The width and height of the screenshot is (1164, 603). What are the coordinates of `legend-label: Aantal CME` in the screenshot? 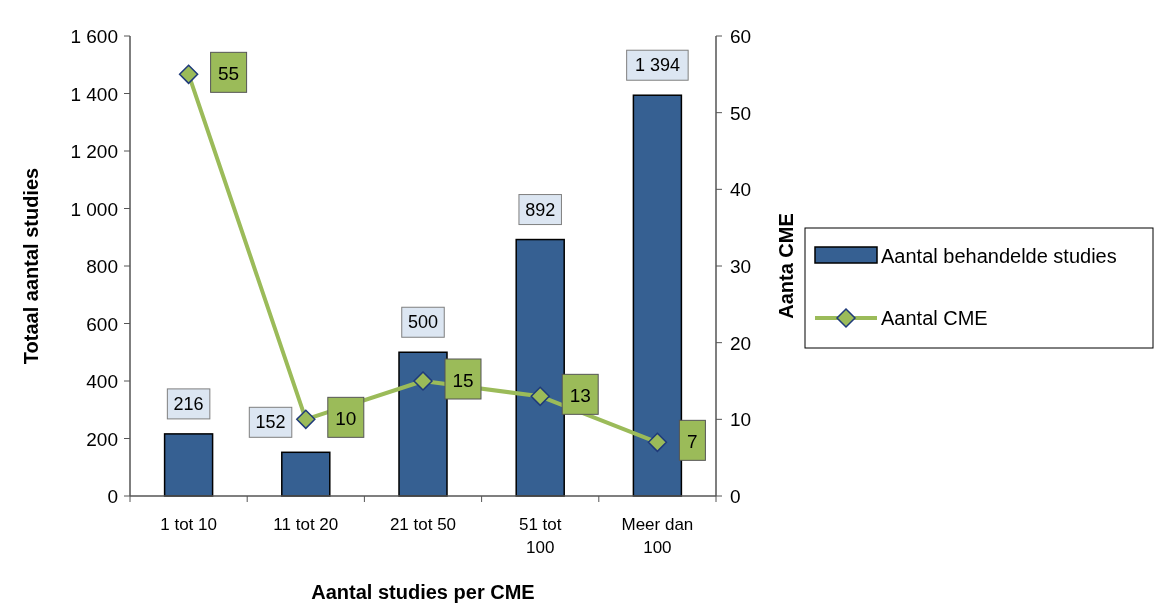 It's located at (934, 318).